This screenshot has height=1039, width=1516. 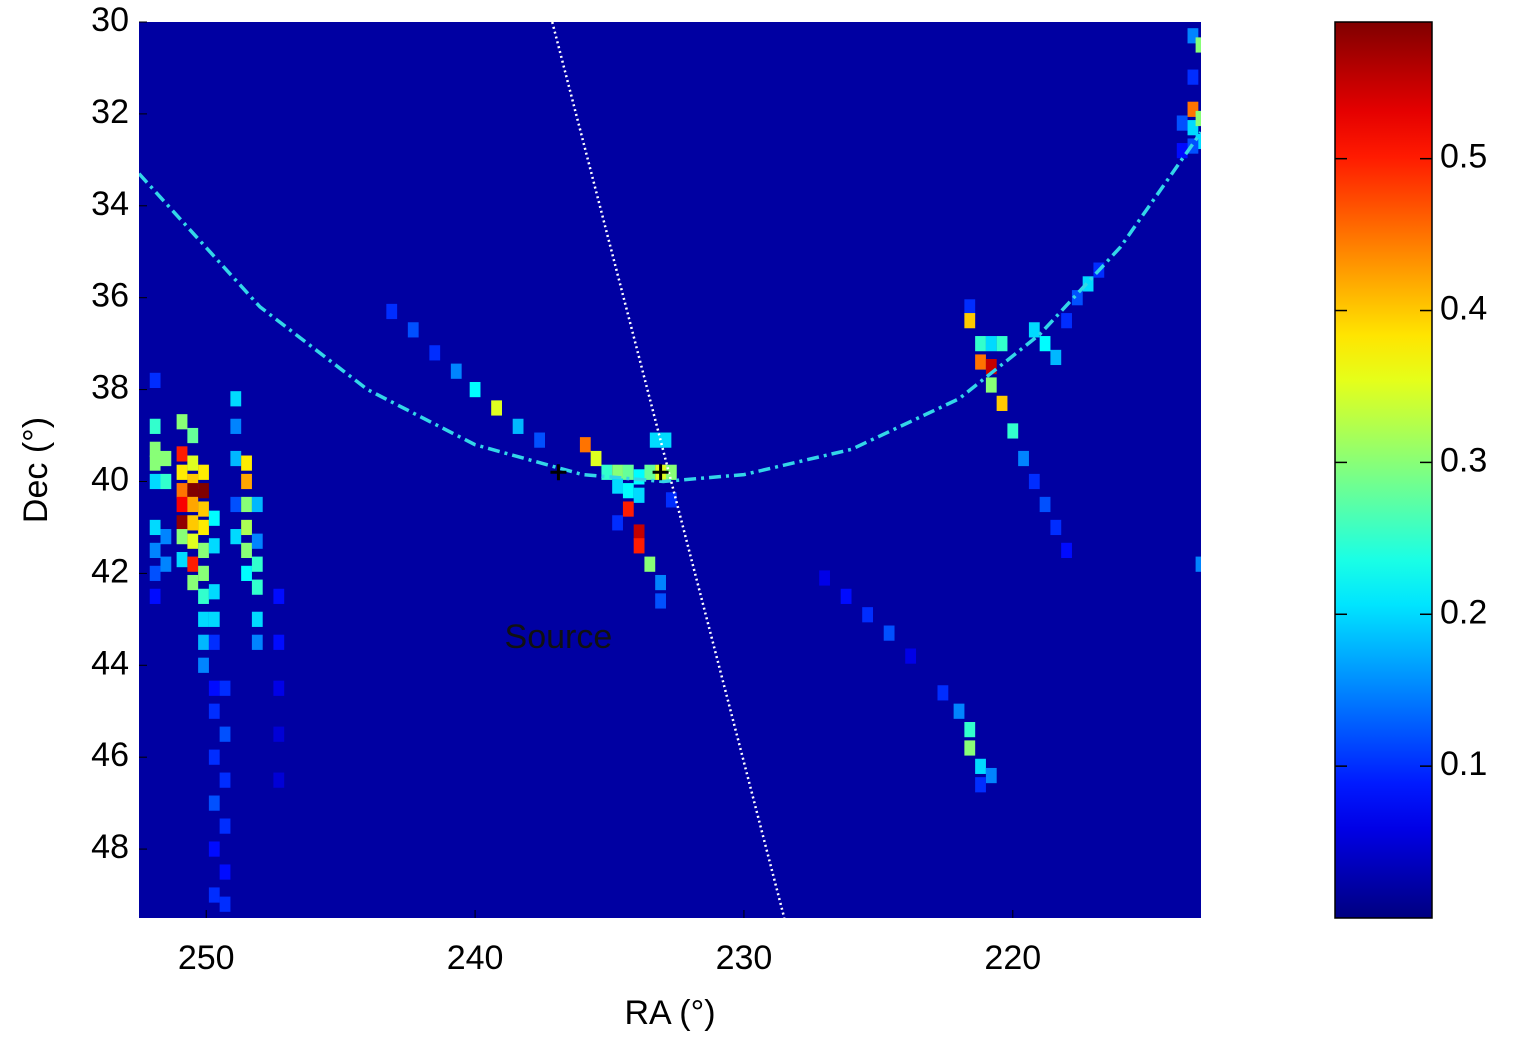 I want to click on overlay-line, so click(x=668, y=470).